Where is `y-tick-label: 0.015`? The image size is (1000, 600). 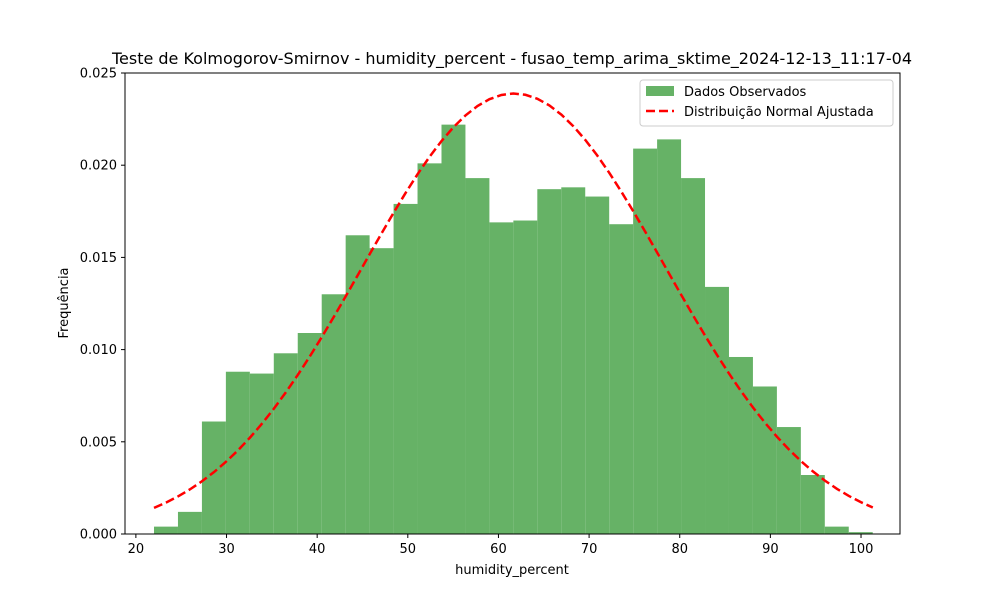 y-tick-label: 0.015 is located at coordinates (98, 258).